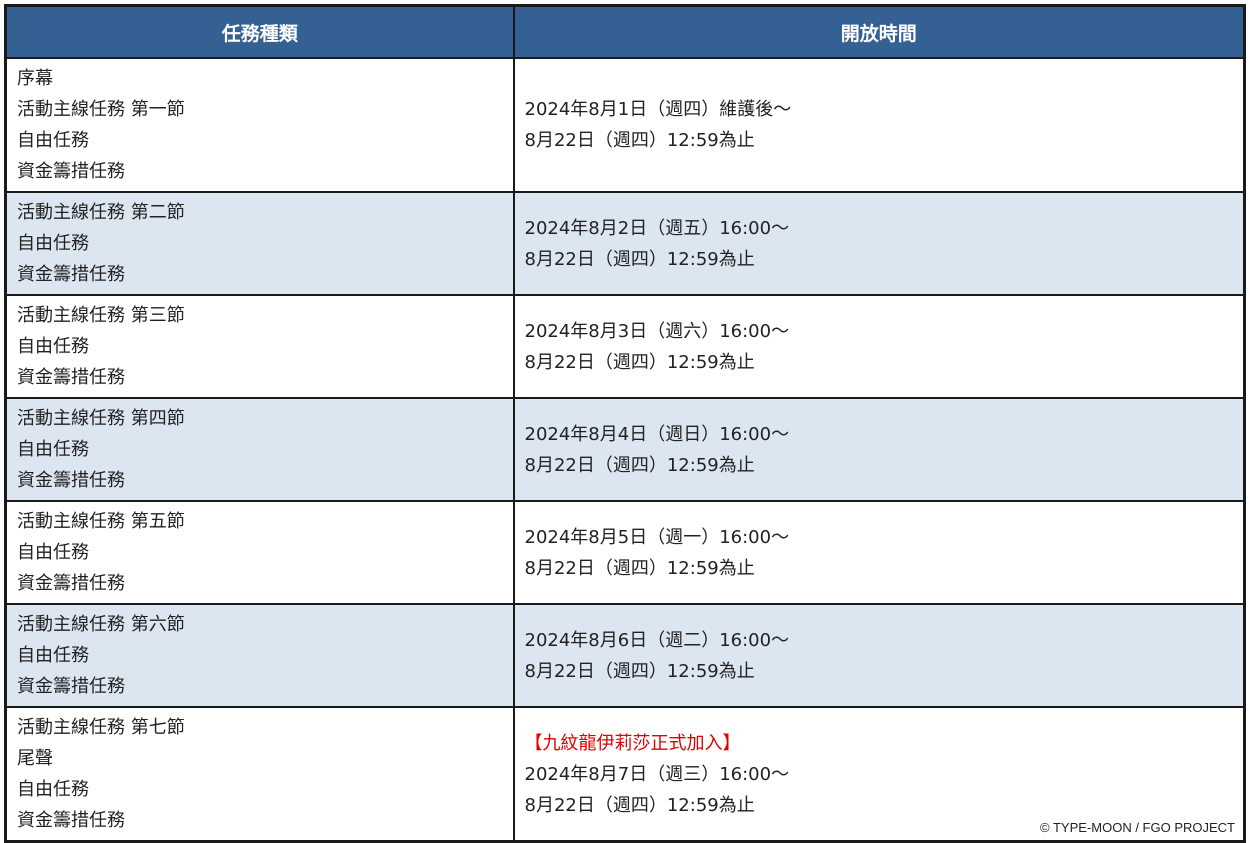 The height and width of the screenshot is (843, 1250). I want to click on open-time: 2024年8月3日（週六）16:00～, so click(657, 331).